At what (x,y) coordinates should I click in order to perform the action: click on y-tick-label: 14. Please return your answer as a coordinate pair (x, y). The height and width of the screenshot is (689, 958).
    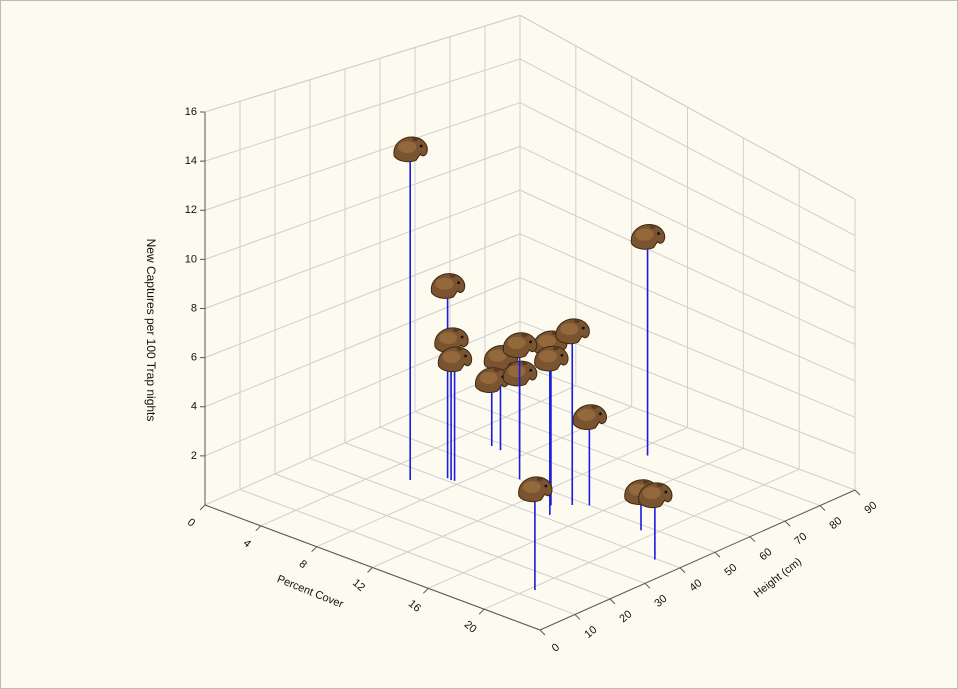
    Looking at the image, I should click on (191, 161).